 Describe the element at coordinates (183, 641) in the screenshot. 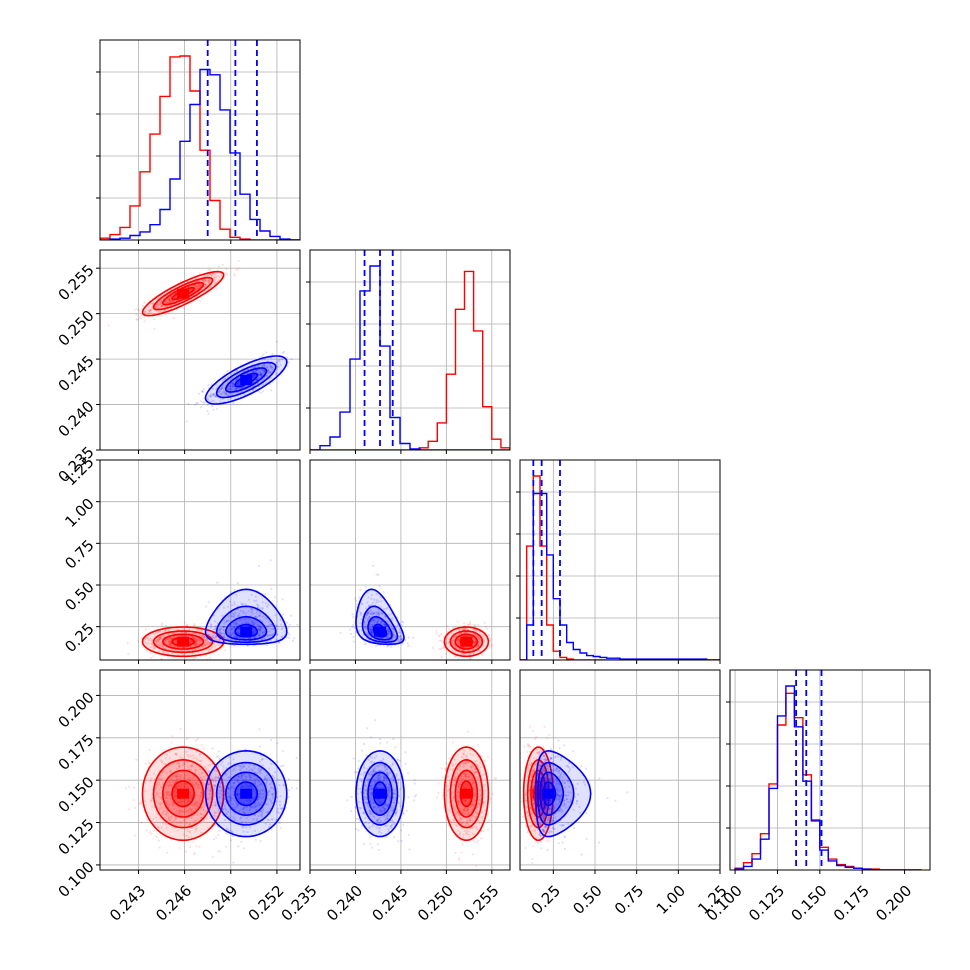

I see `density-peak` at that location.